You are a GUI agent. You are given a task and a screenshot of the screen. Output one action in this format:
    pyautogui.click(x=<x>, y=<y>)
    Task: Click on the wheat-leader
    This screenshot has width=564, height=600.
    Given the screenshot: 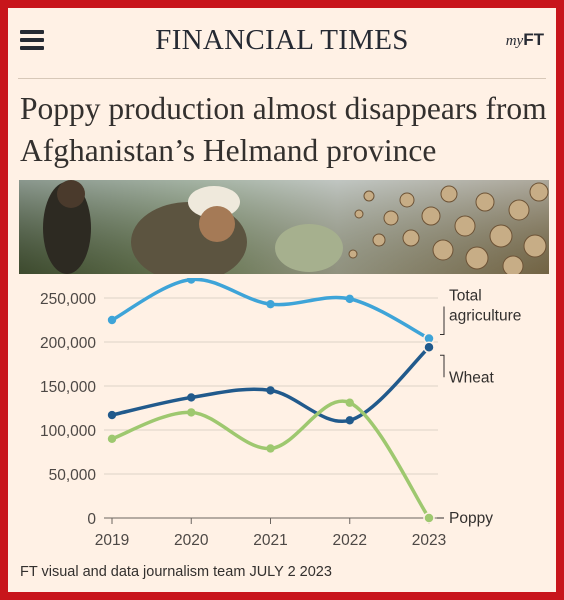 What is the action you would take?
    pyautogui.click(x=442, y=366)
    